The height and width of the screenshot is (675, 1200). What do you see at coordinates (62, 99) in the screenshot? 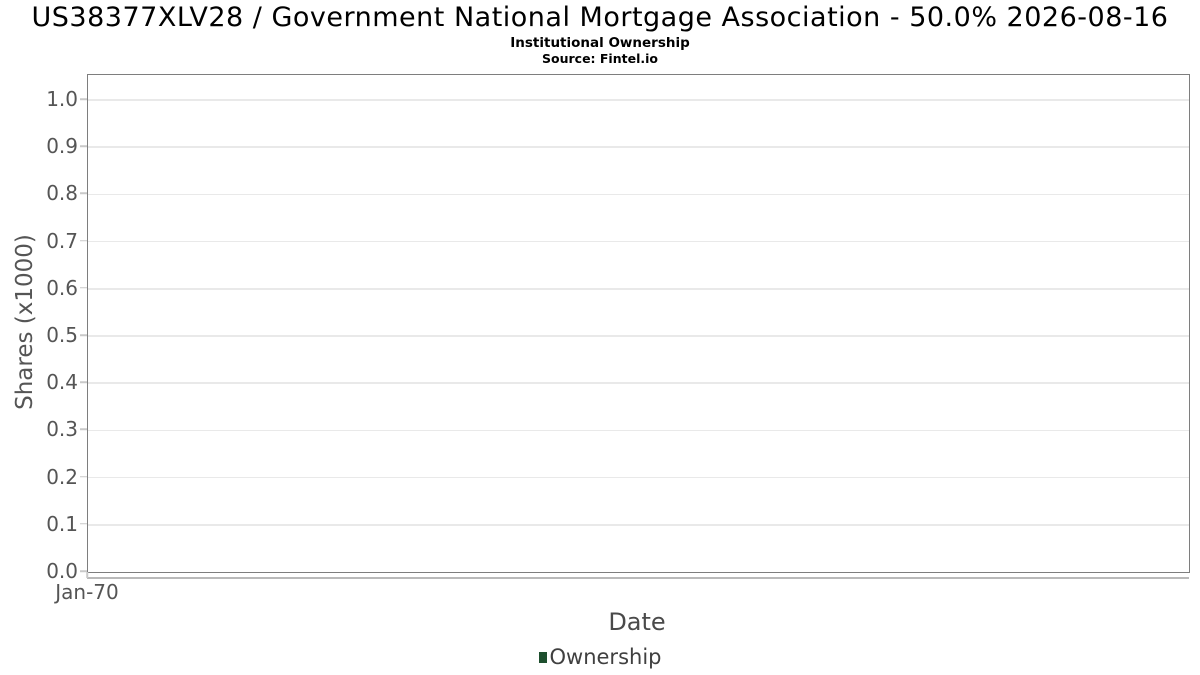
I see `y-tick-label: 1.0` at bounding box center [62, 99].